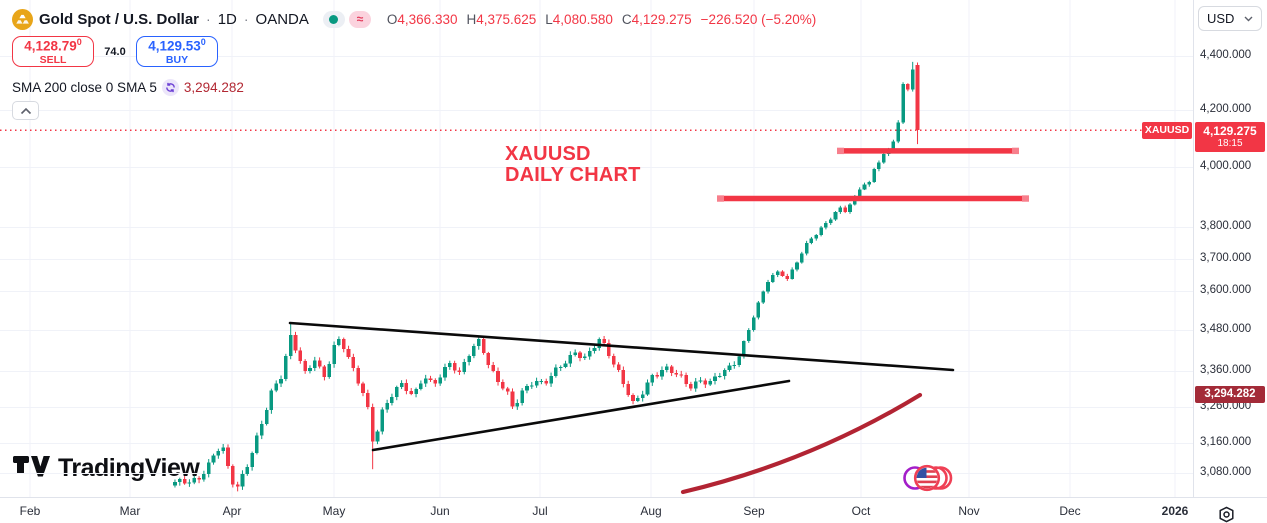 Image resolution: width=1267 pixels, height=523 pixels. I want to click on sell-button: 4,128.790 SELL, so click(53, 51).